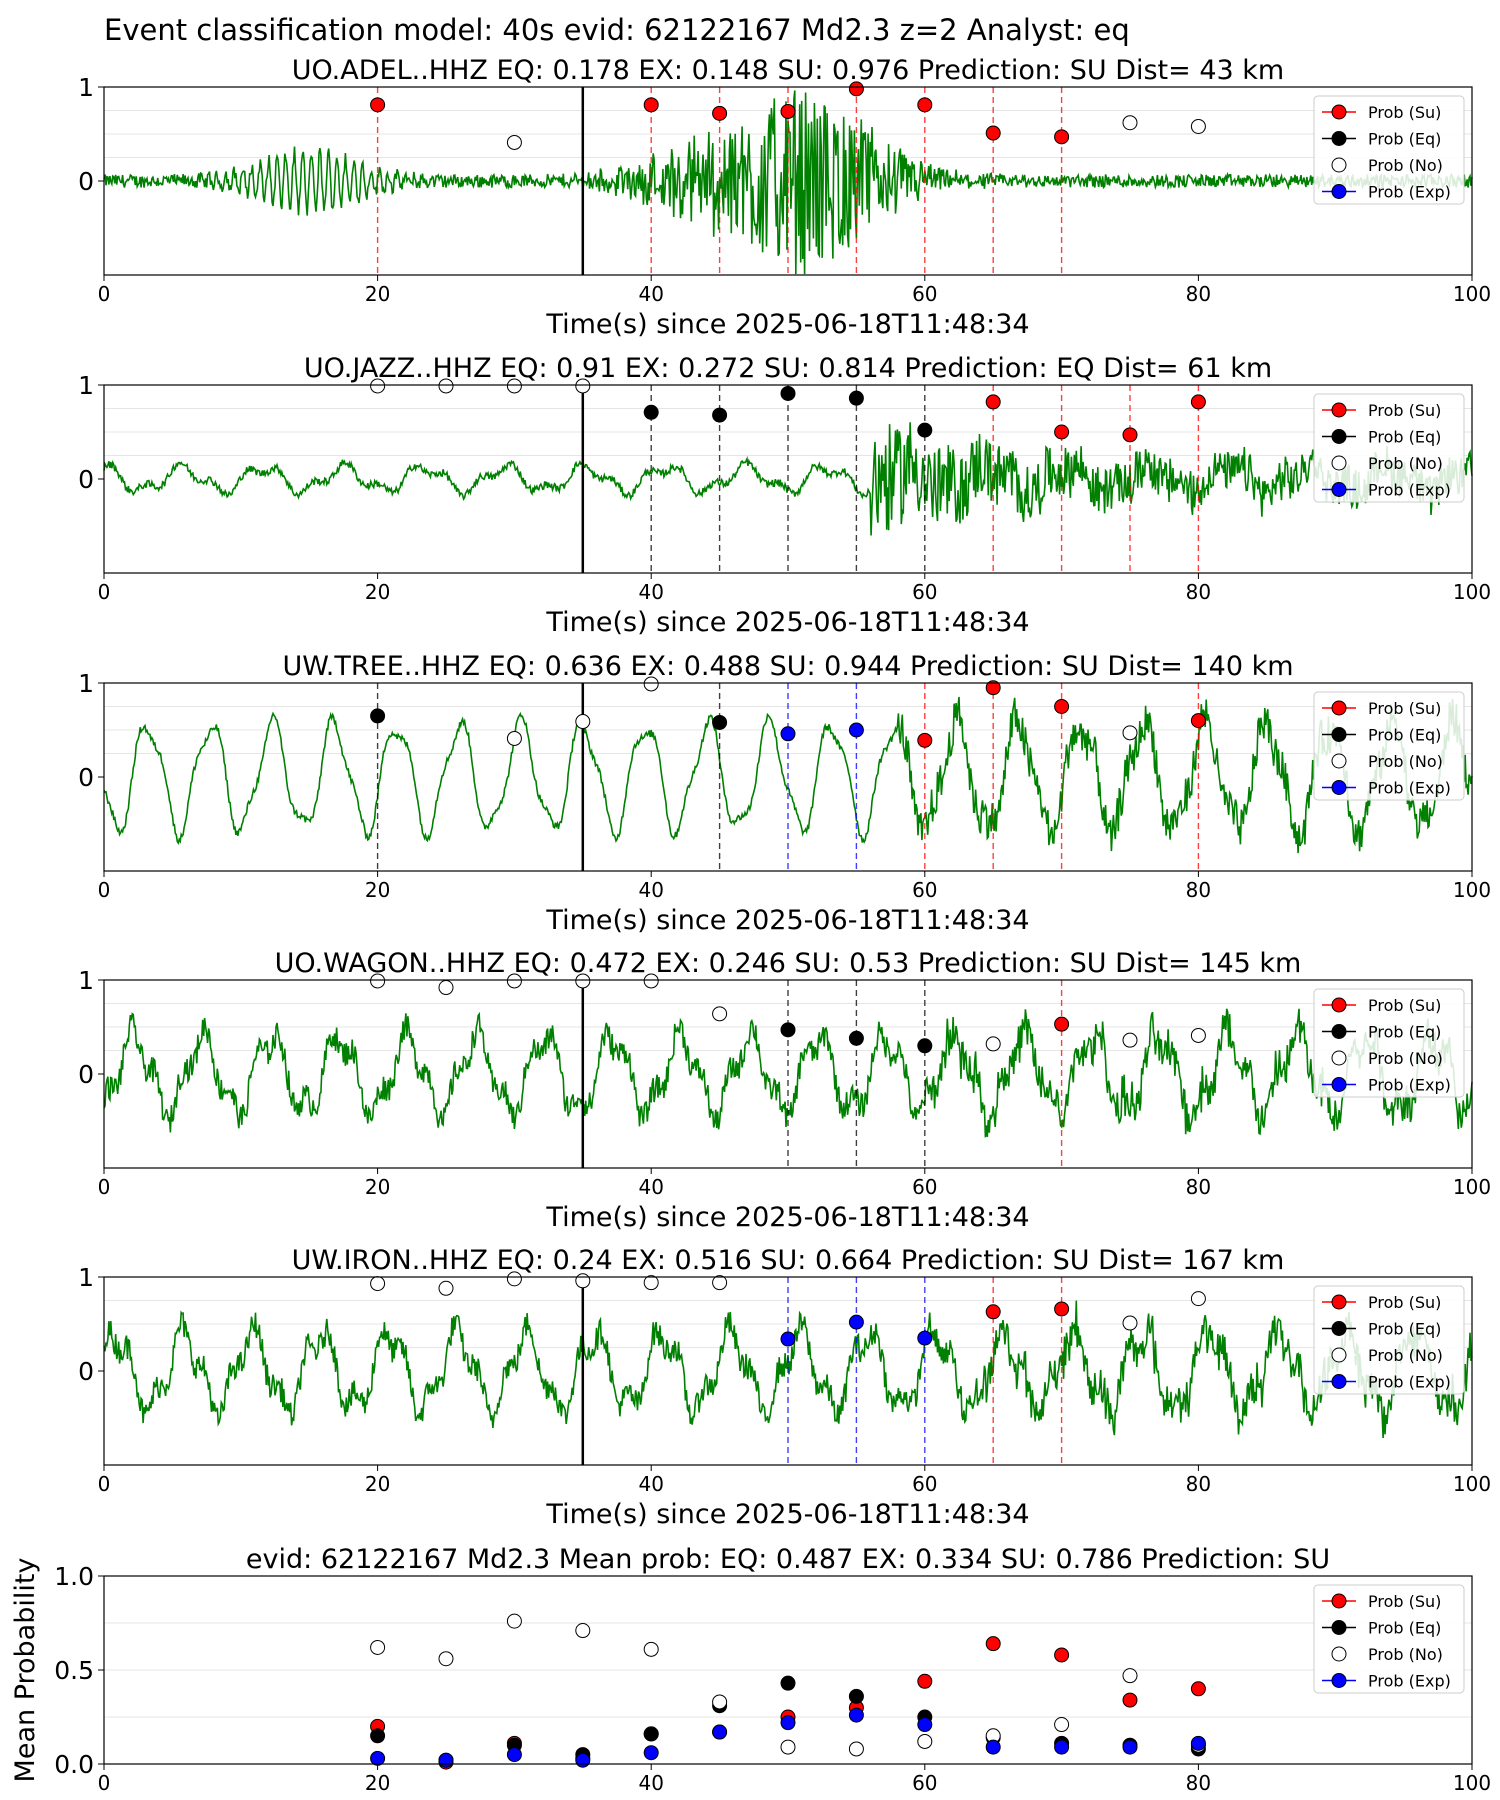 The height and width of the screenshot is (1800, 1500). What do you see at coordinates (1339, 761) in the screenshot?
I see `legend-marker-no` at bounding box center [1339, 761].